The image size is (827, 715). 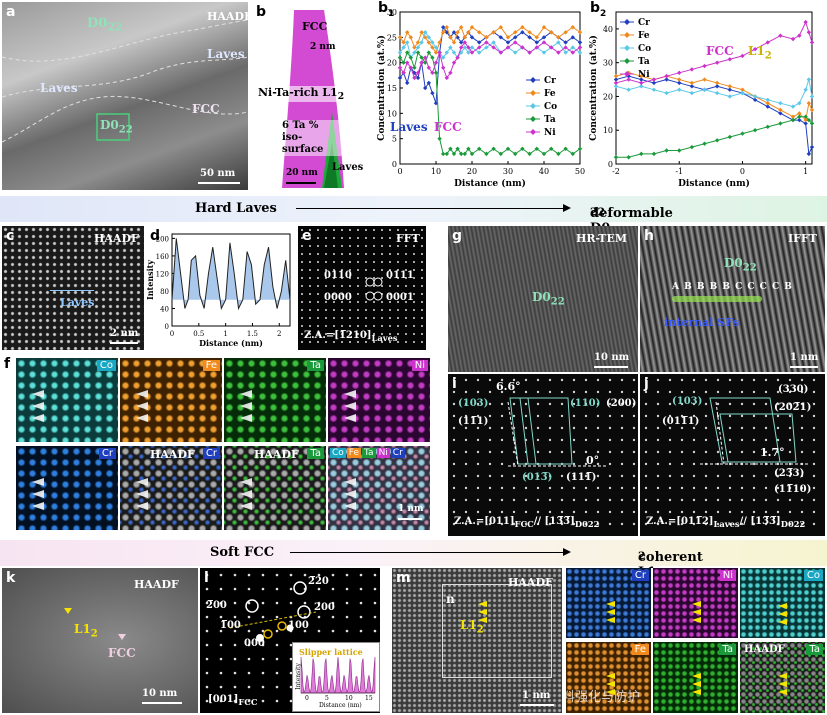 What do you see at coordinates (198, 334) in the screenshot?
I see `x-tick-label: 0.5` at bounding box center [198, 334].